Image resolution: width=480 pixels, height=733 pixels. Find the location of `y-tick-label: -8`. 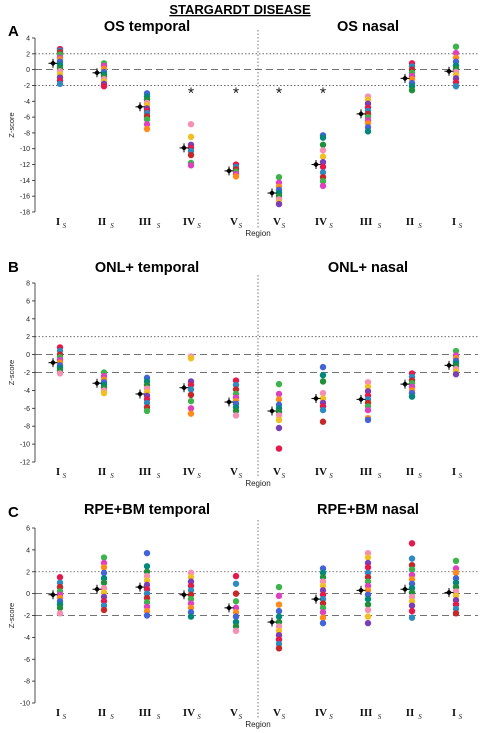

y-tick-label: -8 is located at coordinates (27, 133).